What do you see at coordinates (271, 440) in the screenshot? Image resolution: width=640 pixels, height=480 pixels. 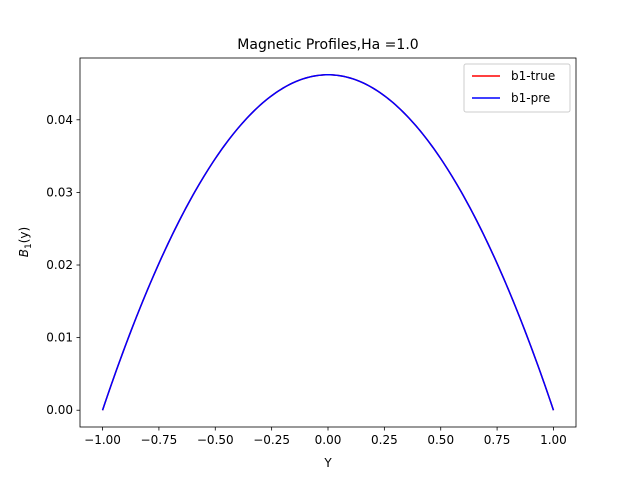 I see `x-tick-label: −0.25` at bounding box center [271, 440].